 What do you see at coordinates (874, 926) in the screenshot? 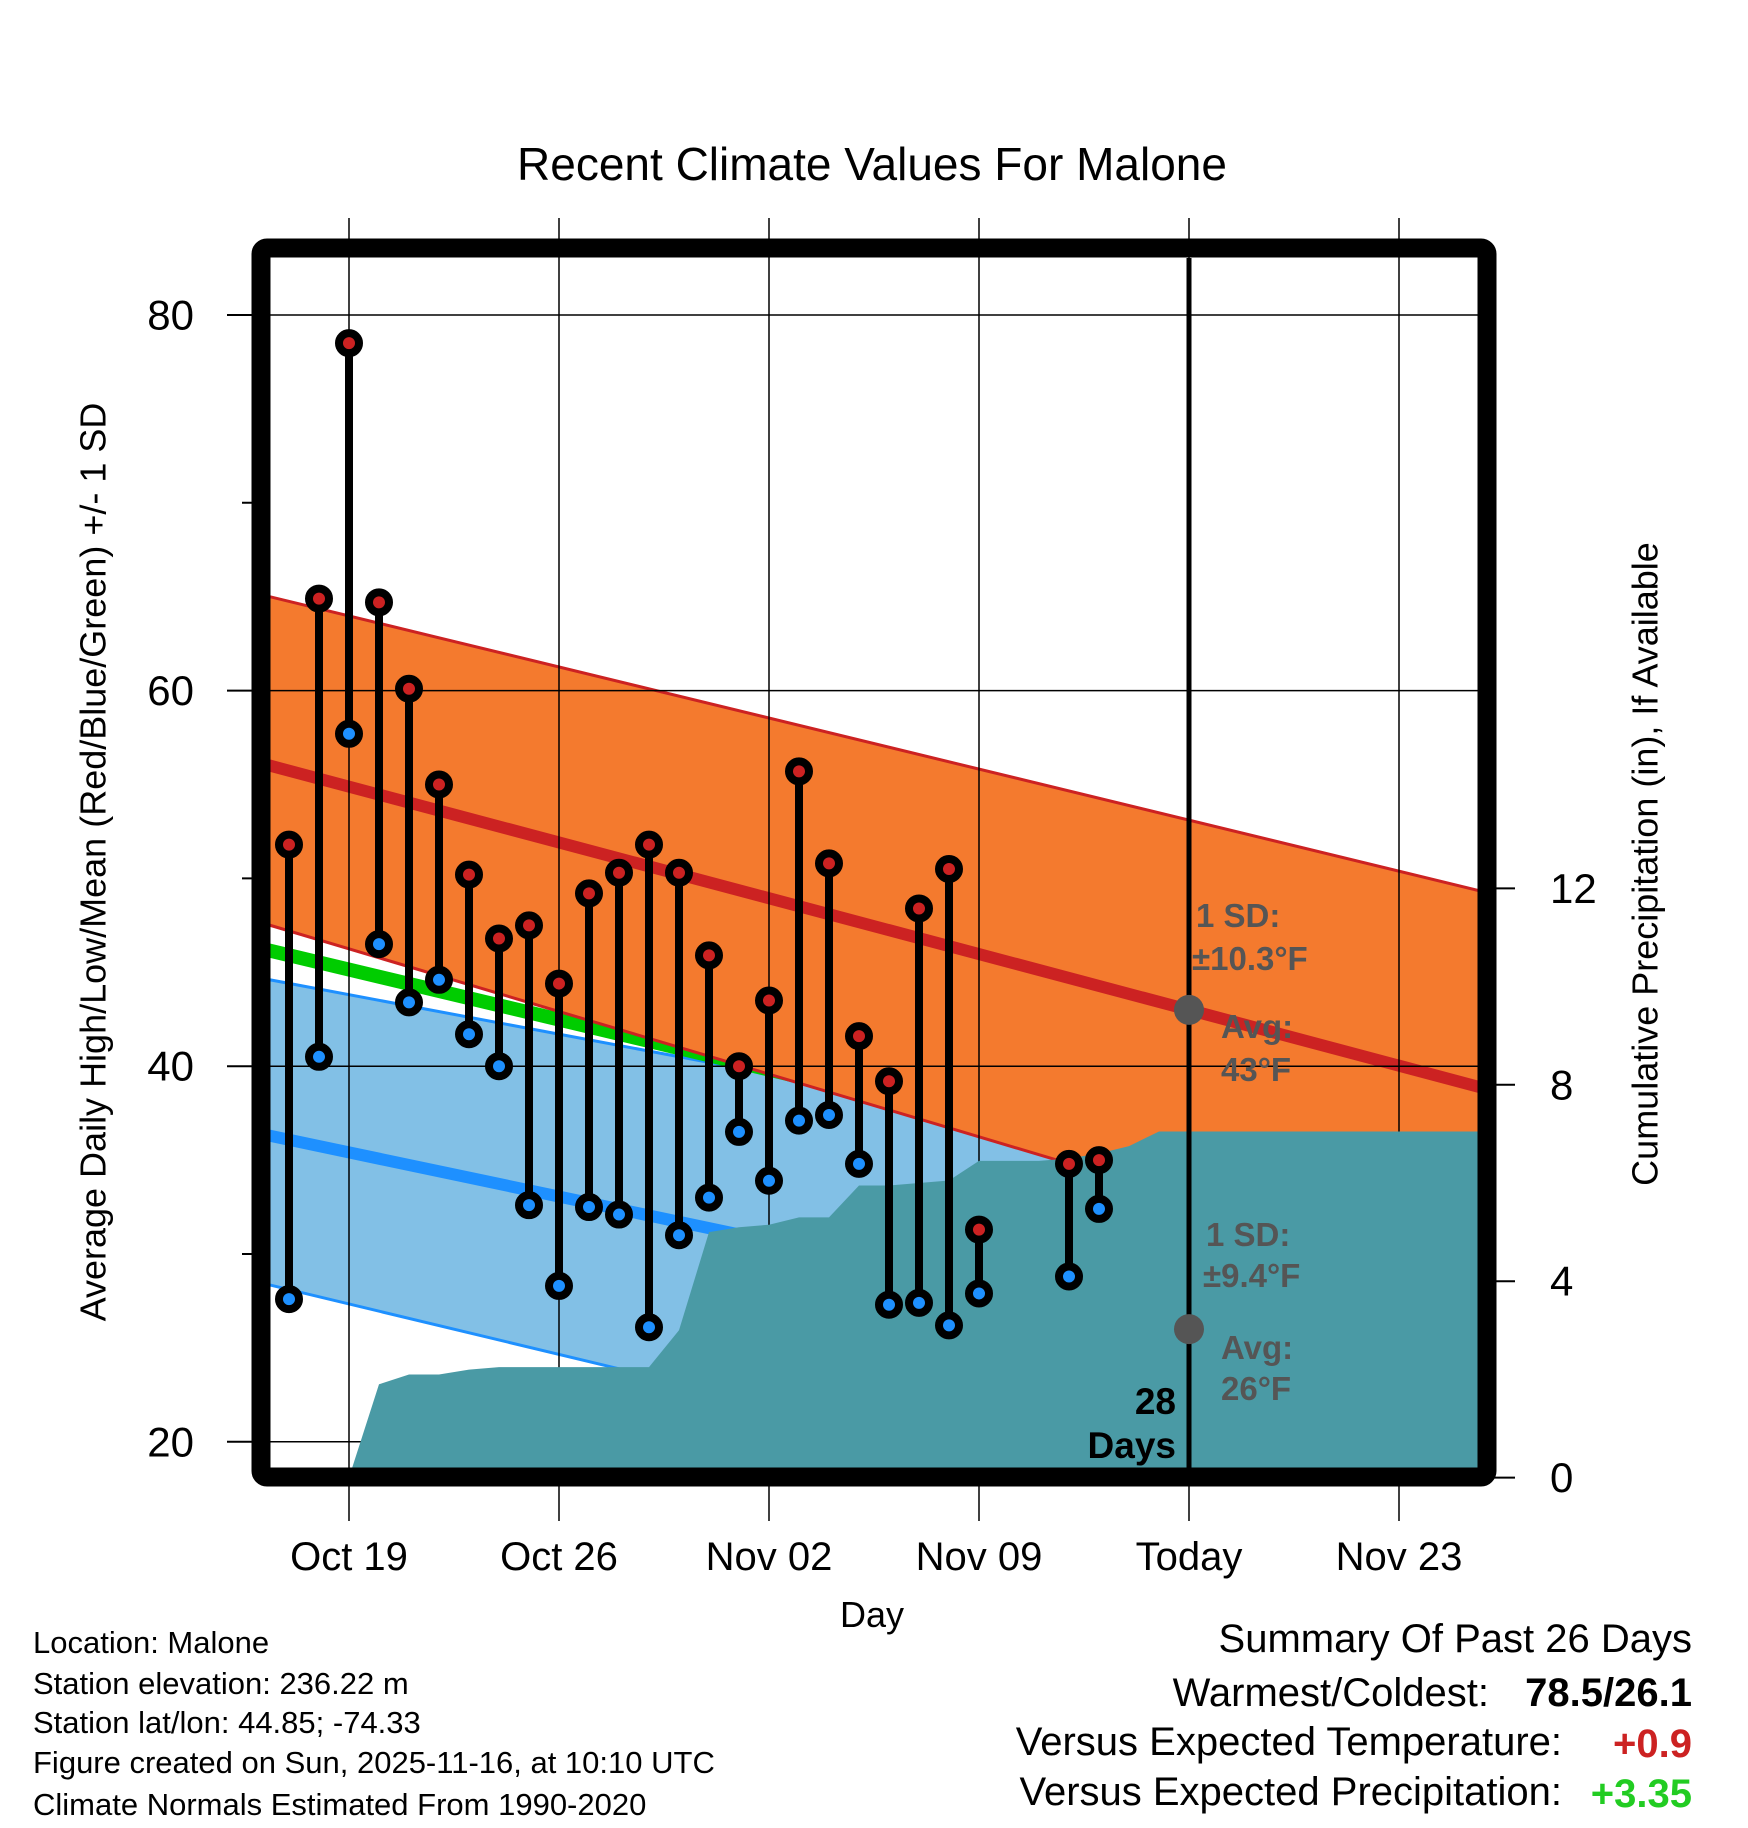
I see `normal-high-line` at bounding box center [874, 926].